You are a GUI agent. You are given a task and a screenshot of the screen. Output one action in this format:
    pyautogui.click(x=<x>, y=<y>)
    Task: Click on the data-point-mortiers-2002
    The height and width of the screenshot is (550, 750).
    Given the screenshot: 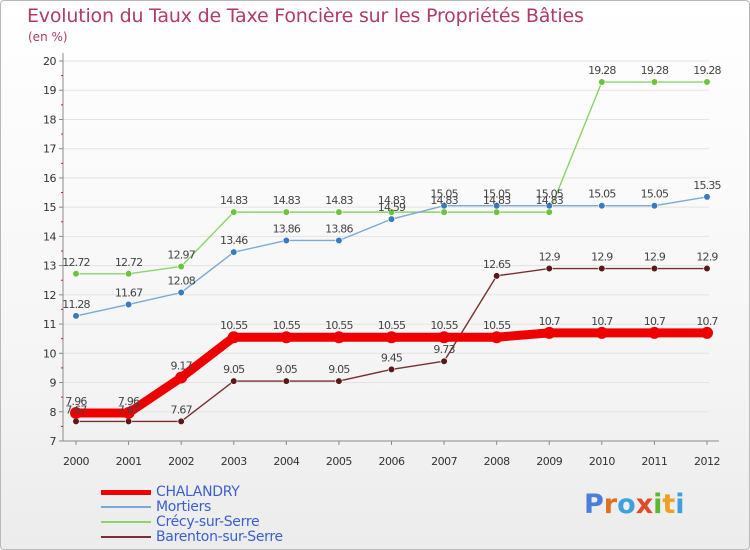 What is the action you would take?
    pyautogui.click(x=181, y=292)
    